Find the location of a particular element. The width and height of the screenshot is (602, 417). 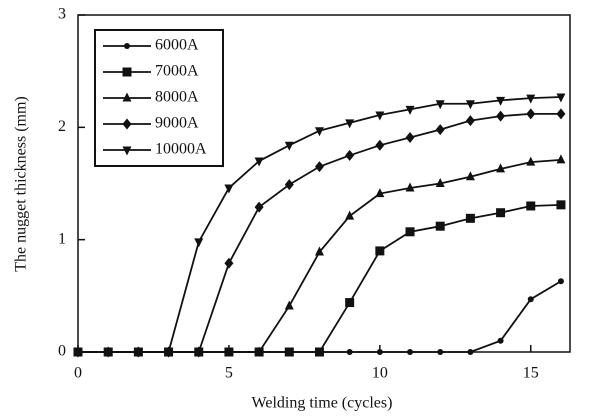

y-tick-label: 0 is located at coordinates (62, 351).